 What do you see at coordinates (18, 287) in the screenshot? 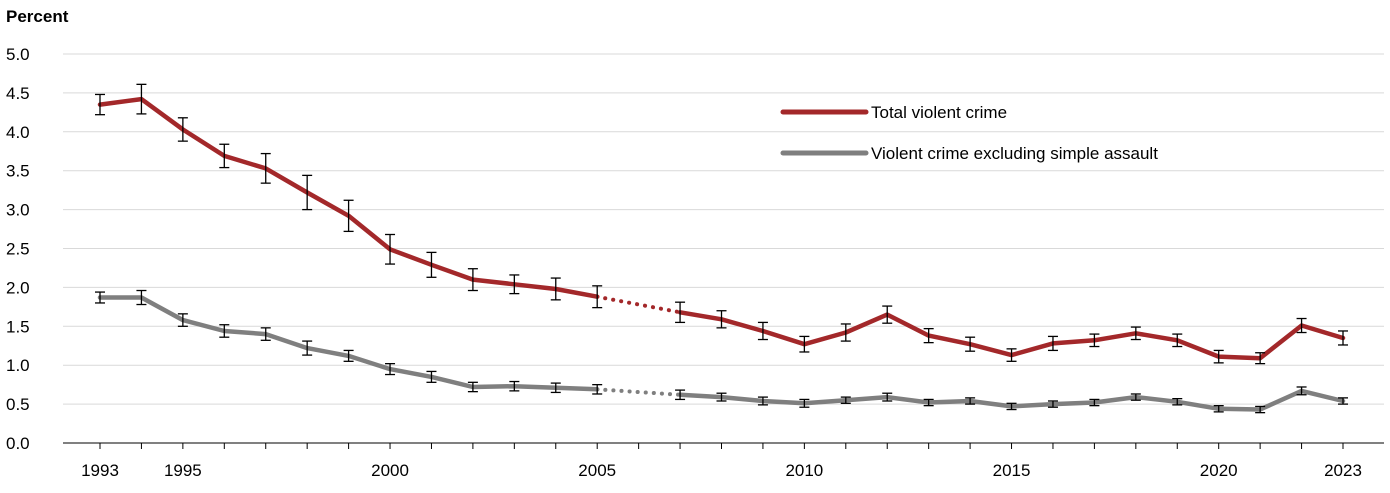
I see `y-tick-label: 2.0` at bounding box center [18, 287].